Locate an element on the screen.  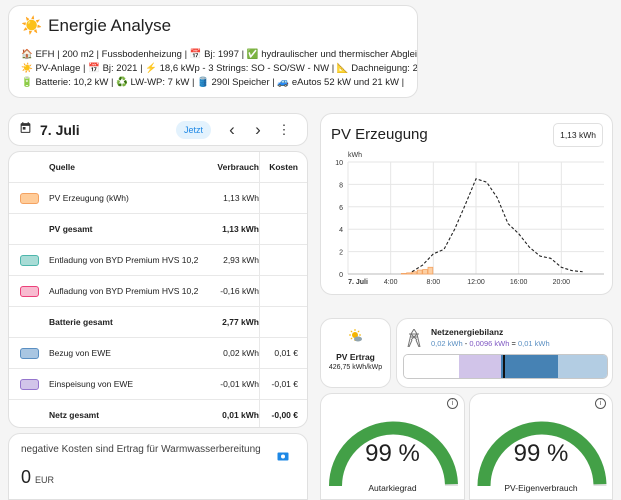
pv-production-chart: kWh 0 2 4 6 8 10 7. Juli 4:00 8:00 12:00 16:00 20:00 is located at coordinates (467, 220).